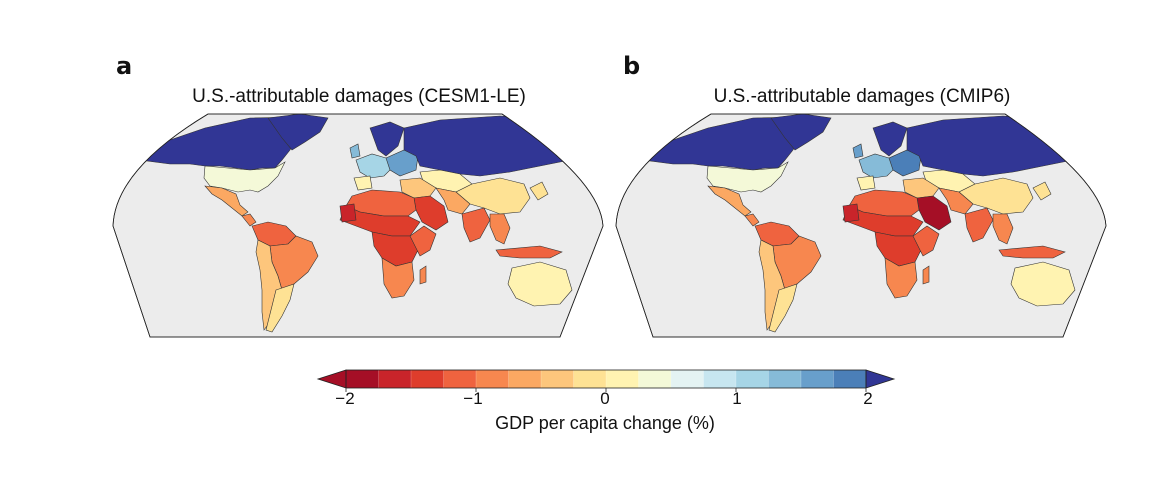  I want to click on colorbar-tick-label: −1, so click(473, 398).